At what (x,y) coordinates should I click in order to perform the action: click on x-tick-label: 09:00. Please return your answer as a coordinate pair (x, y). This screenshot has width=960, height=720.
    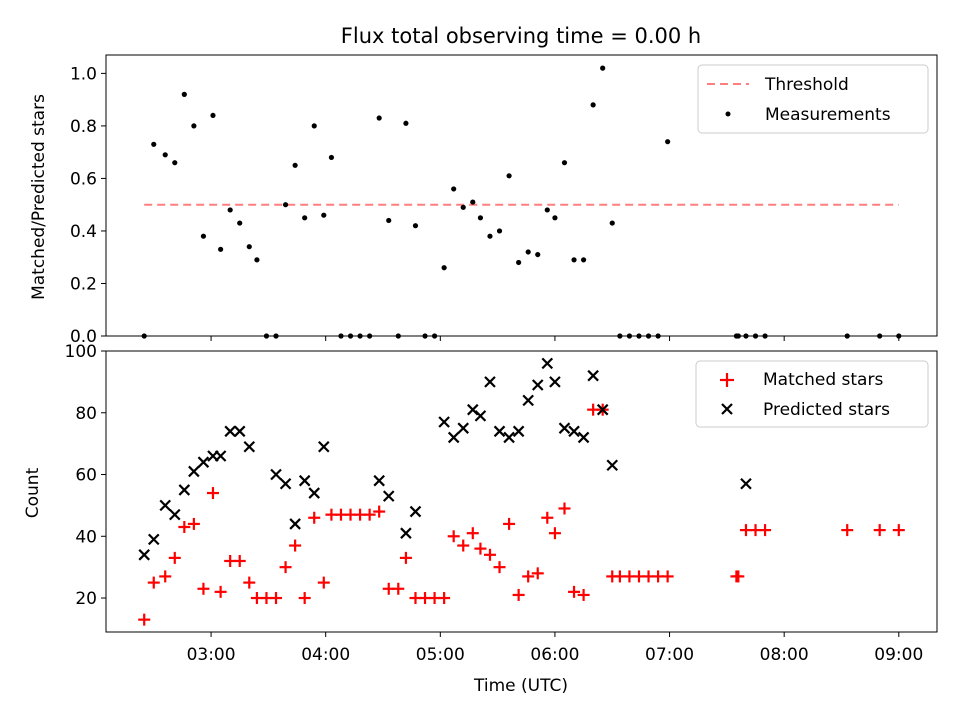
    Looking at the image, I should click on (898, 655).